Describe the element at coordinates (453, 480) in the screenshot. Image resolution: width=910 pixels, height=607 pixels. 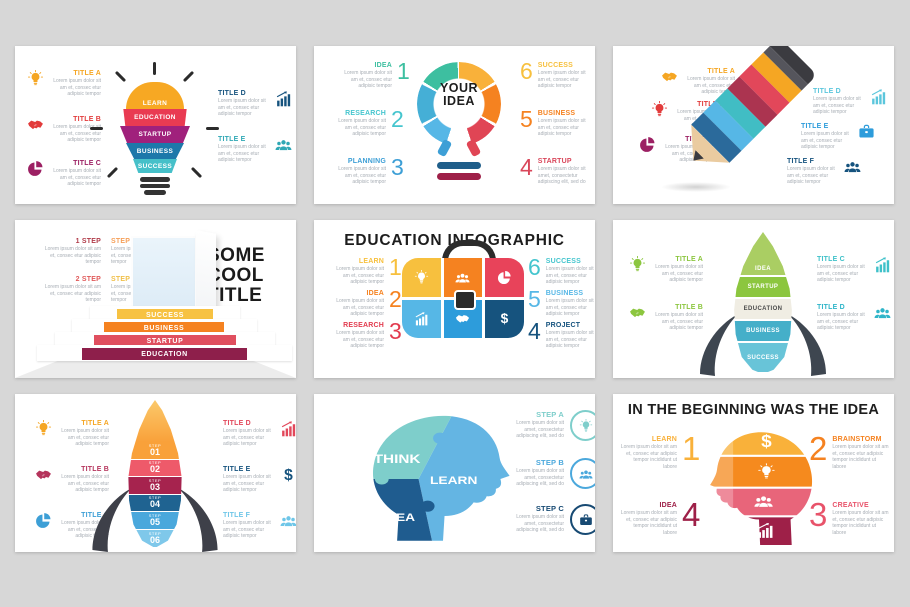
I see `piece-label-learn: LEARN` at that location.